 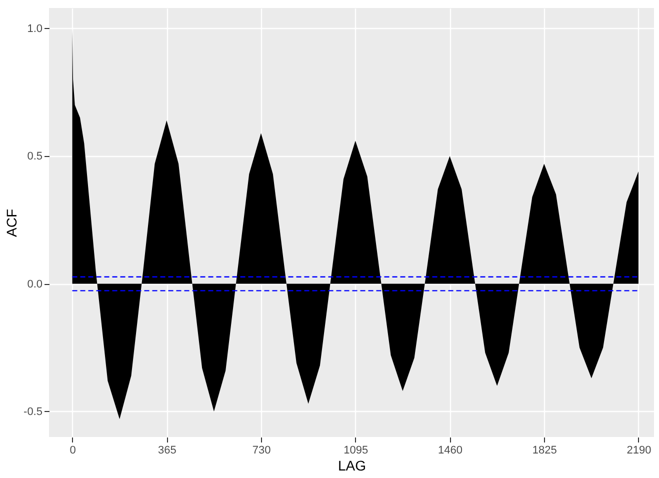 What do you see at coordinates (352, 466) in the screenshot?
I see `x-axis-title: LAG` at bounding box center [352, 466].